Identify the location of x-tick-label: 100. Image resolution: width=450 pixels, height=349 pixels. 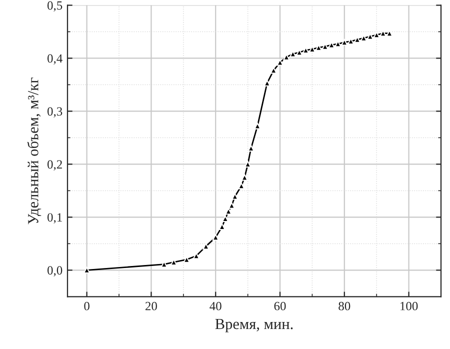
(409, 306).